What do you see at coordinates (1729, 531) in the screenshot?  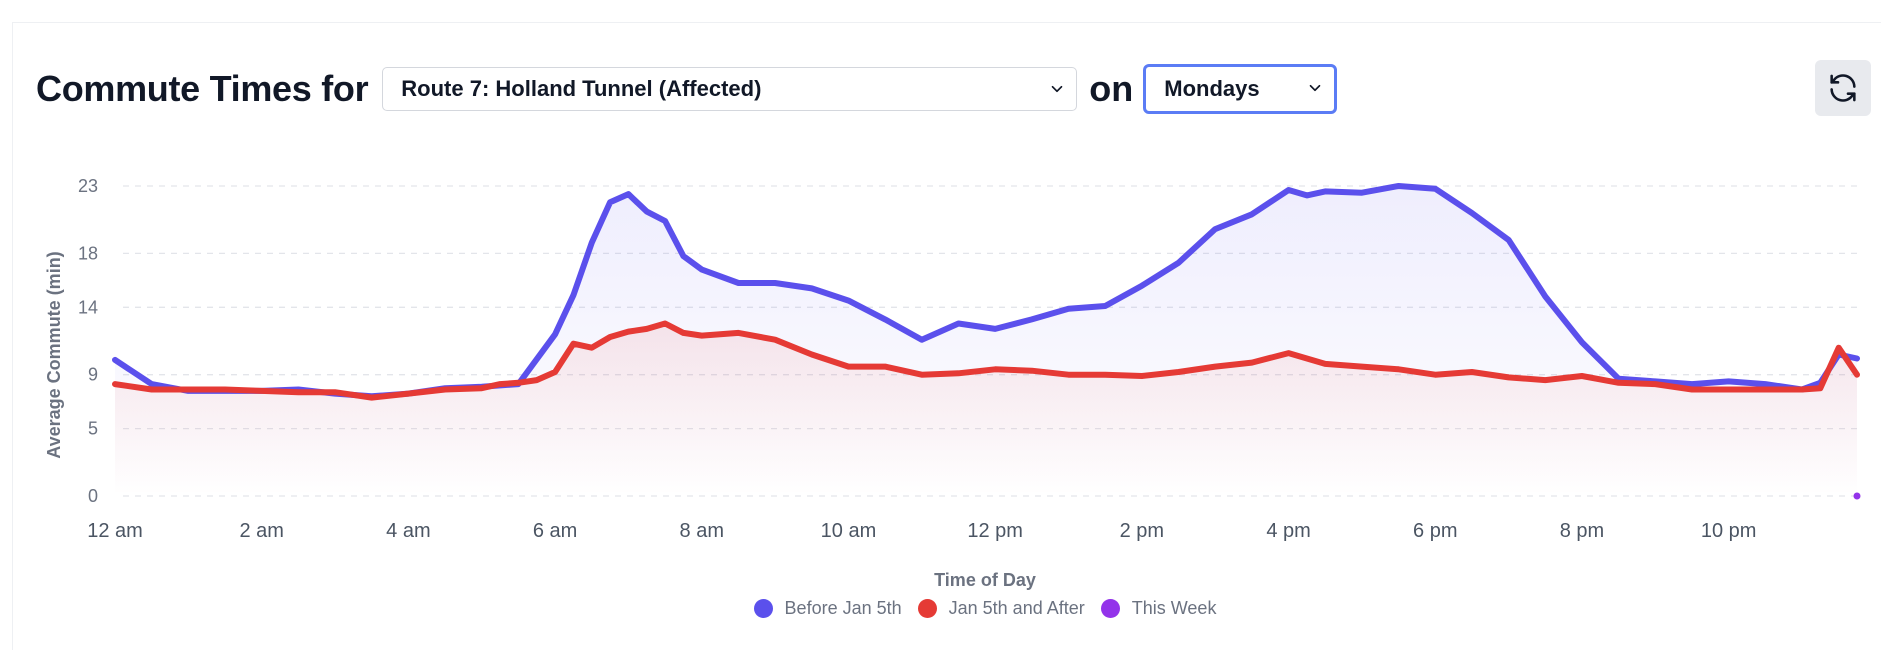 I see `x-tick-label: 10 pm` at bounding box center [1729, 531].